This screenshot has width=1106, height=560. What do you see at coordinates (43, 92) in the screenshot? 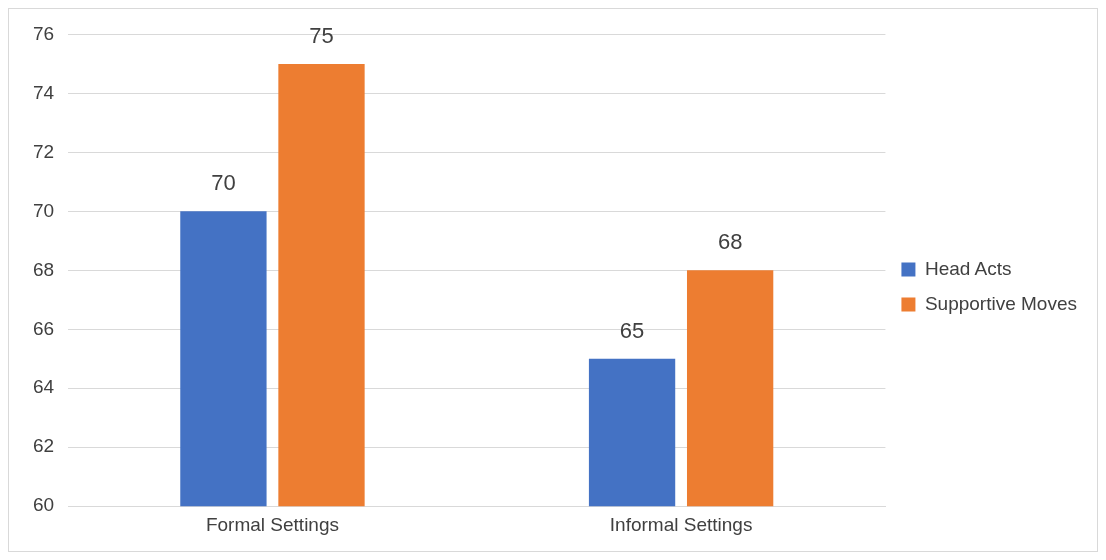
I see `y-tick-label: 74` at bounding box center [43, 92].